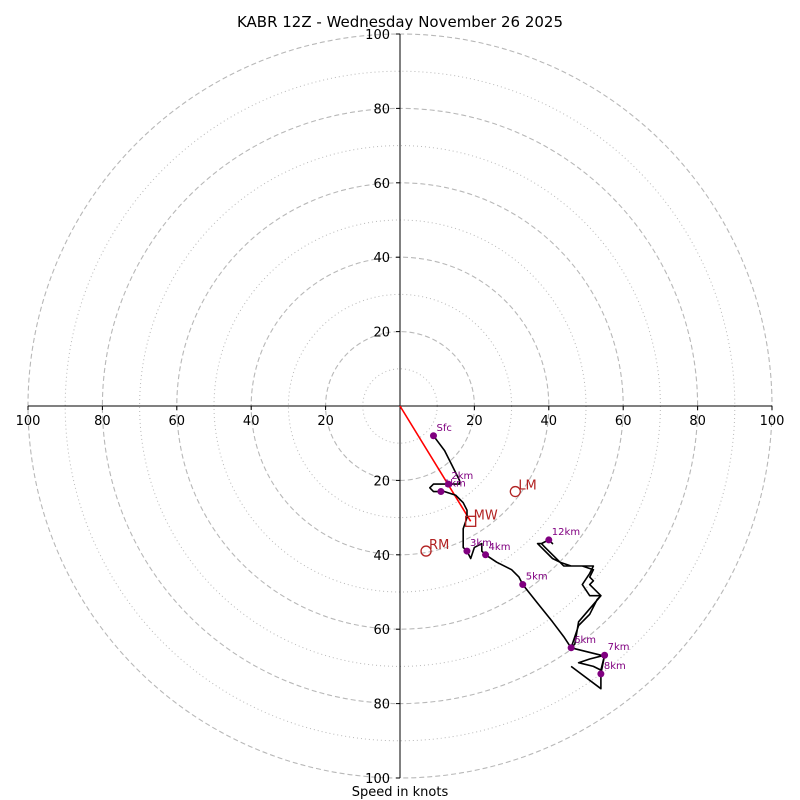  I want to click on height-marker-label: 3km, so click(481, 543).